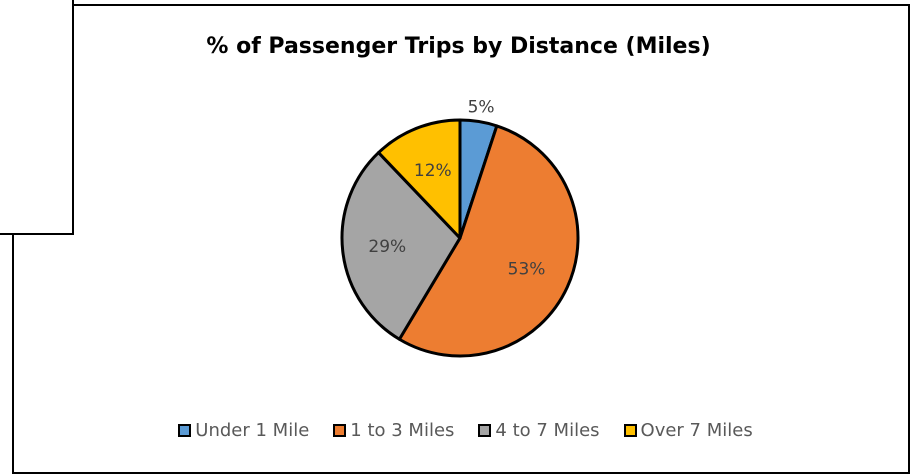  Describe the element at coordinates (433, 171) in the screenshot. I see `data-label-over-7-miles: 12%` at that location.